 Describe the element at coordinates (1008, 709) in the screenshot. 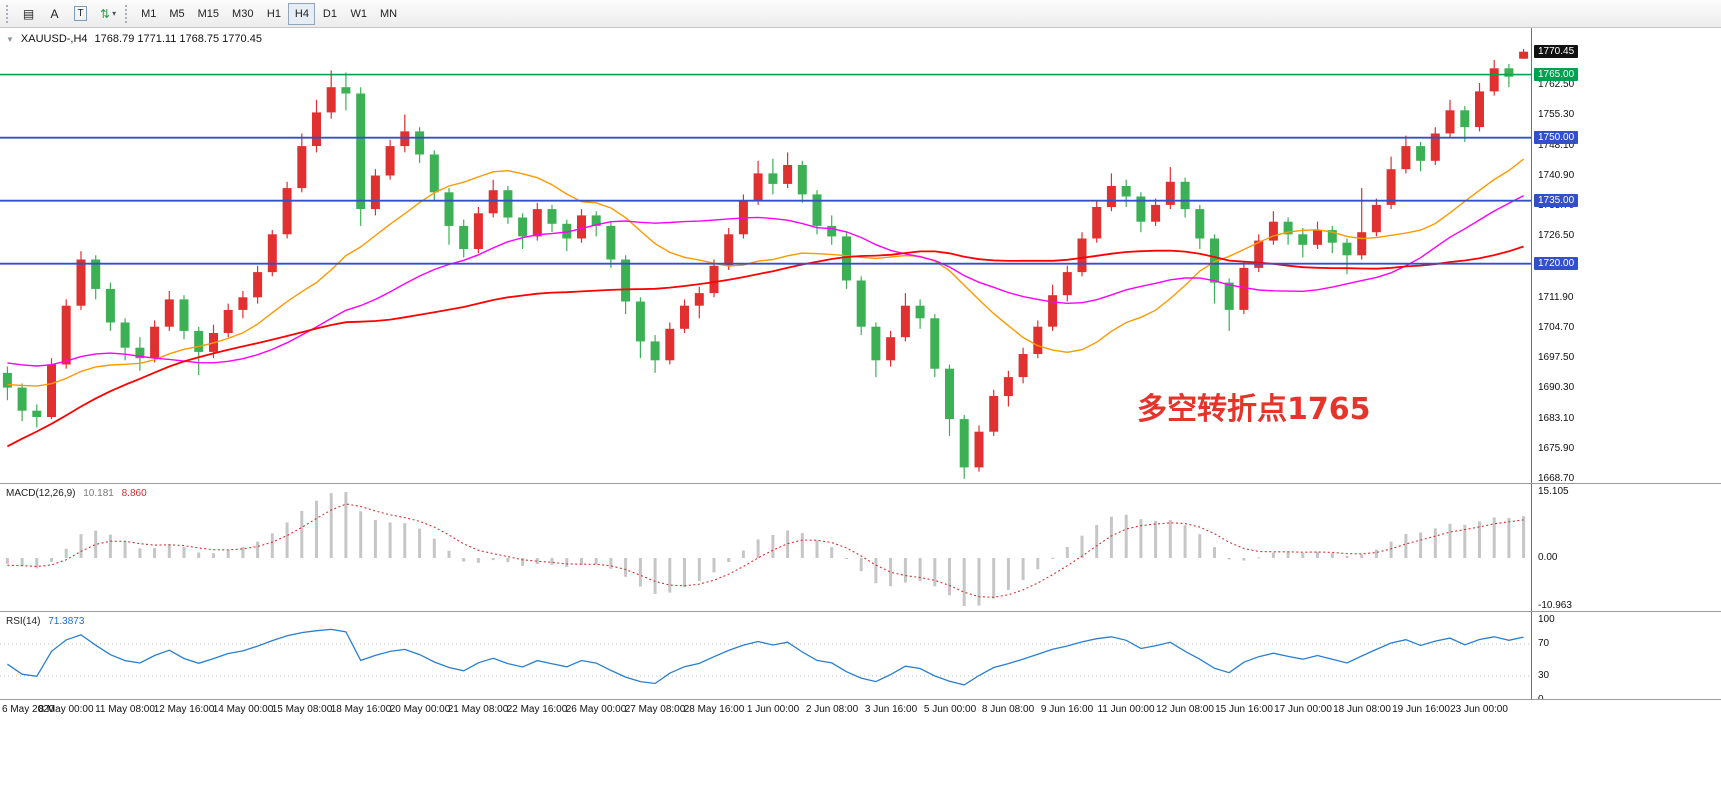

I see `time-label: 8 Jun 08:00` at that location.